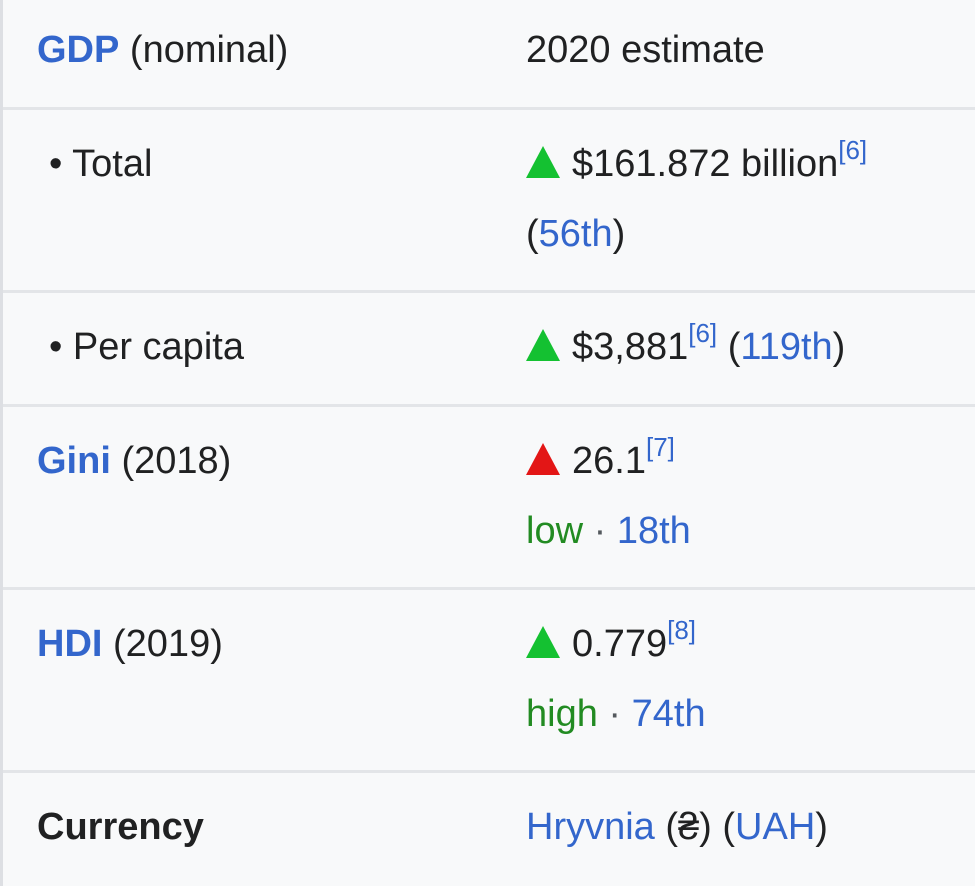 The image size is (975, 886). Describe the element at coordinates (653, 531) in the screenshot. I see `gini-rank-link: 18th` at that location.